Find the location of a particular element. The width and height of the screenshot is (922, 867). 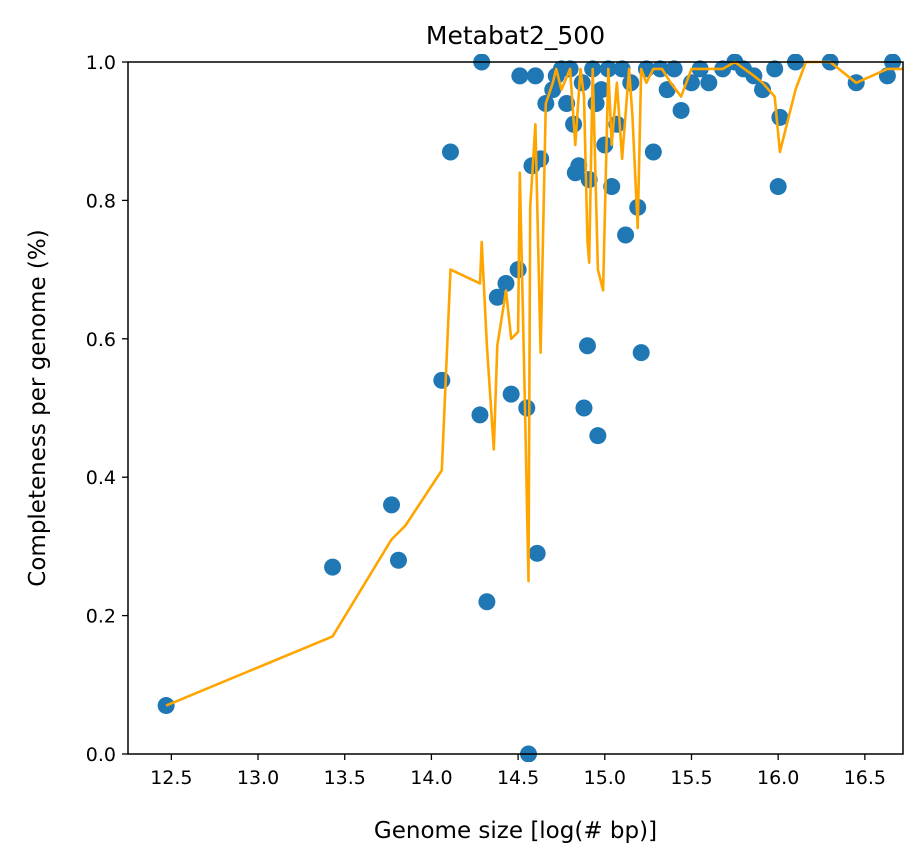

x-tick-label: 12.5 is located at coordinates (171, 778).